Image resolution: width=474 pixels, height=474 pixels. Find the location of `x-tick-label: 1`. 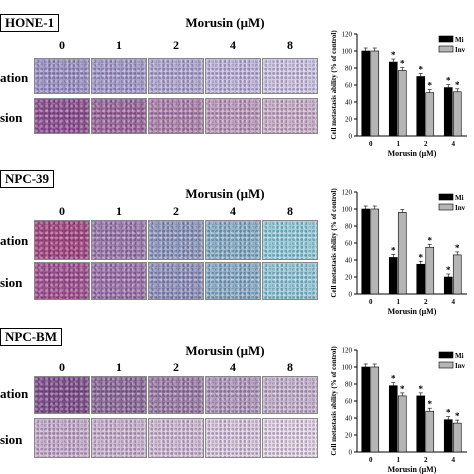

x-tick-label: 1 is located at coordinates (399, 460).